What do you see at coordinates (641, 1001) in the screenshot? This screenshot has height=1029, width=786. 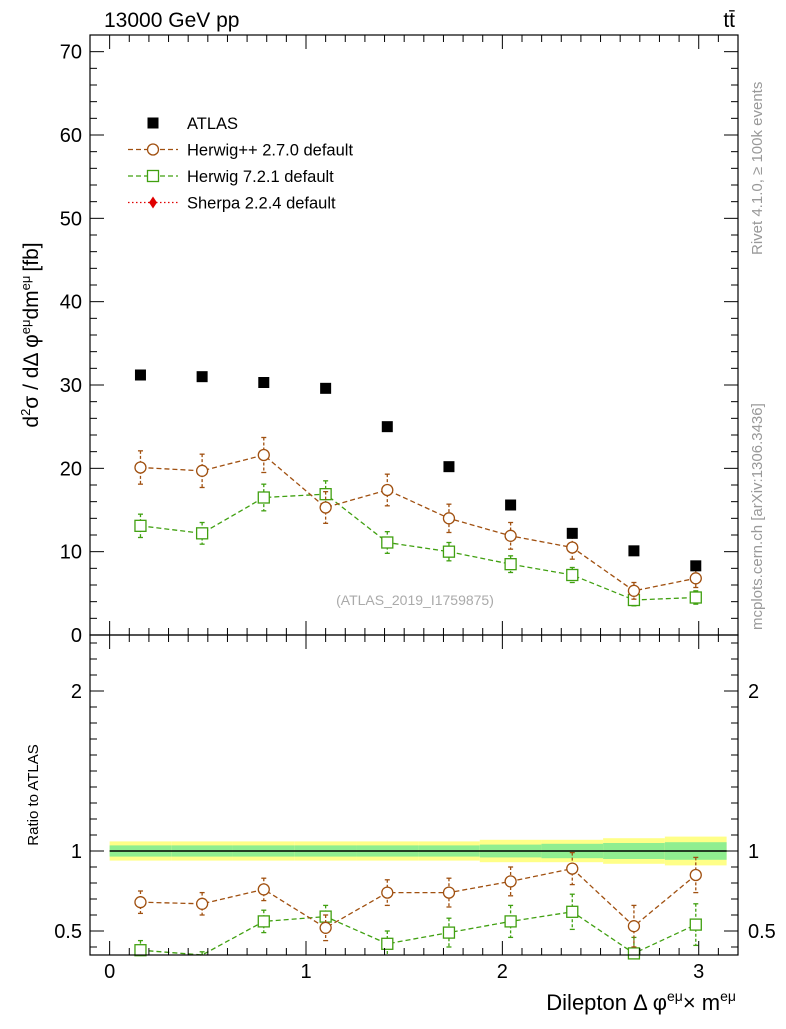 I see `x-axis-label: Dilepton Δ φeμ× meμ` at bounding box center [641, 1001].